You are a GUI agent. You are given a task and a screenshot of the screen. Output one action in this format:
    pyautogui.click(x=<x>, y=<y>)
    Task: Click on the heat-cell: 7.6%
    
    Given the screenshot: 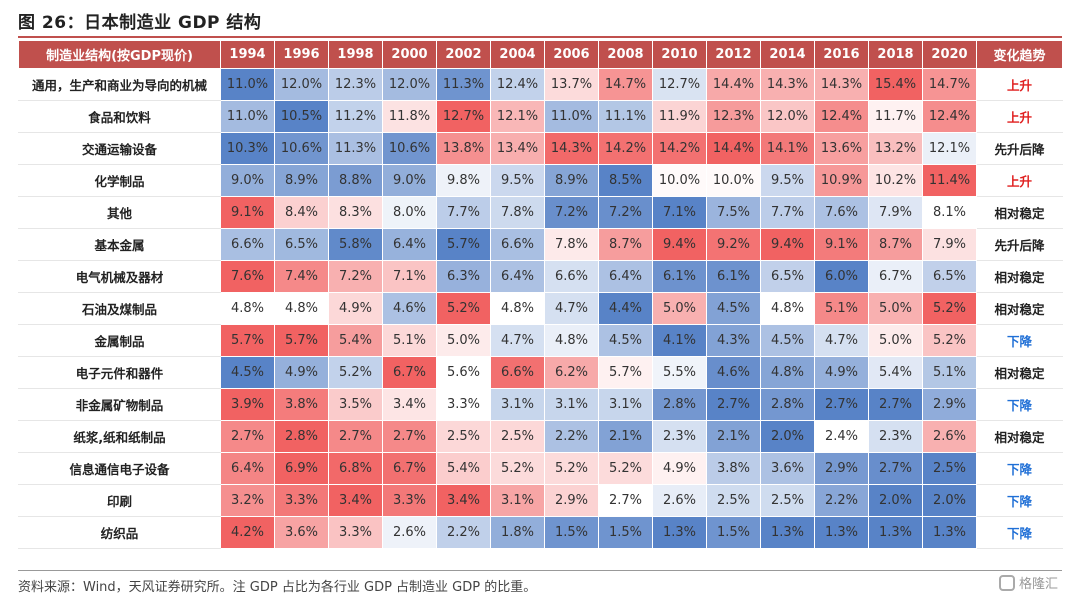 What is the action you would take?
    pyautogui.click(x=247, y=276)
    